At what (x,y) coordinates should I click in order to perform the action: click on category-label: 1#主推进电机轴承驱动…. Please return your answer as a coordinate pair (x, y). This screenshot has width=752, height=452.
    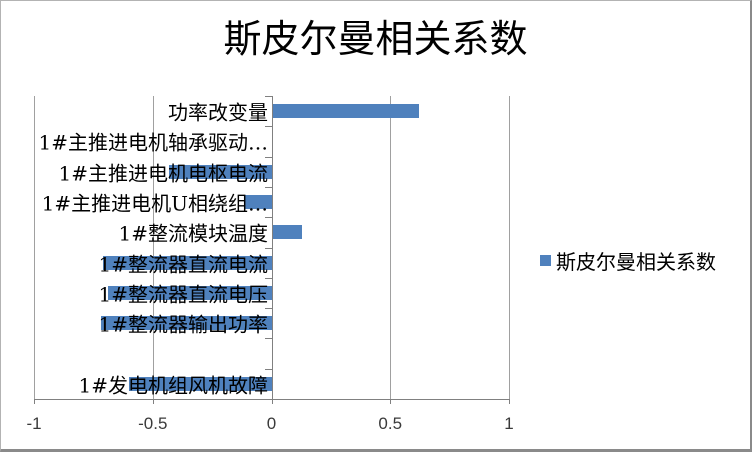
    Looking at the image, I should click on (153, 142).